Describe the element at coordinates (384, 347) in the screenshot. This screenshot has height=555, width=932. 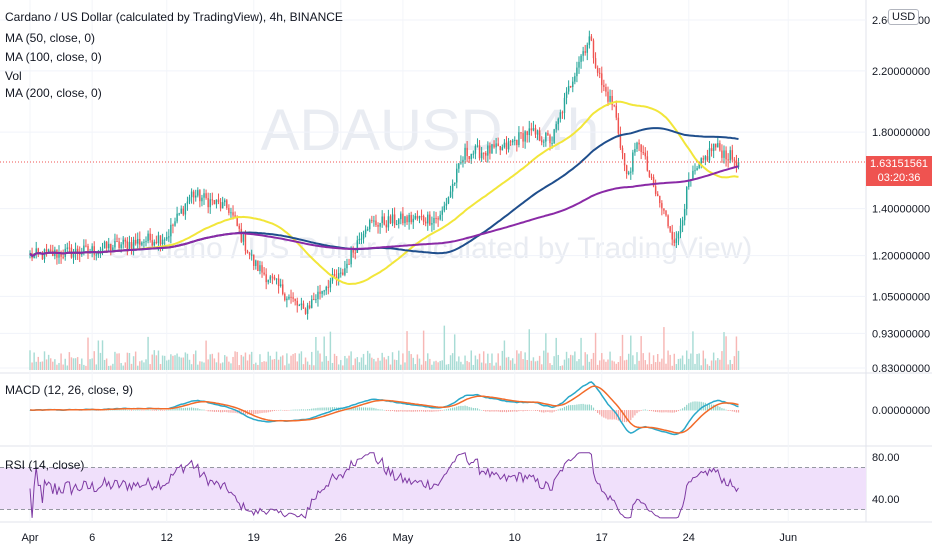
I see `volume-bars` at that location.